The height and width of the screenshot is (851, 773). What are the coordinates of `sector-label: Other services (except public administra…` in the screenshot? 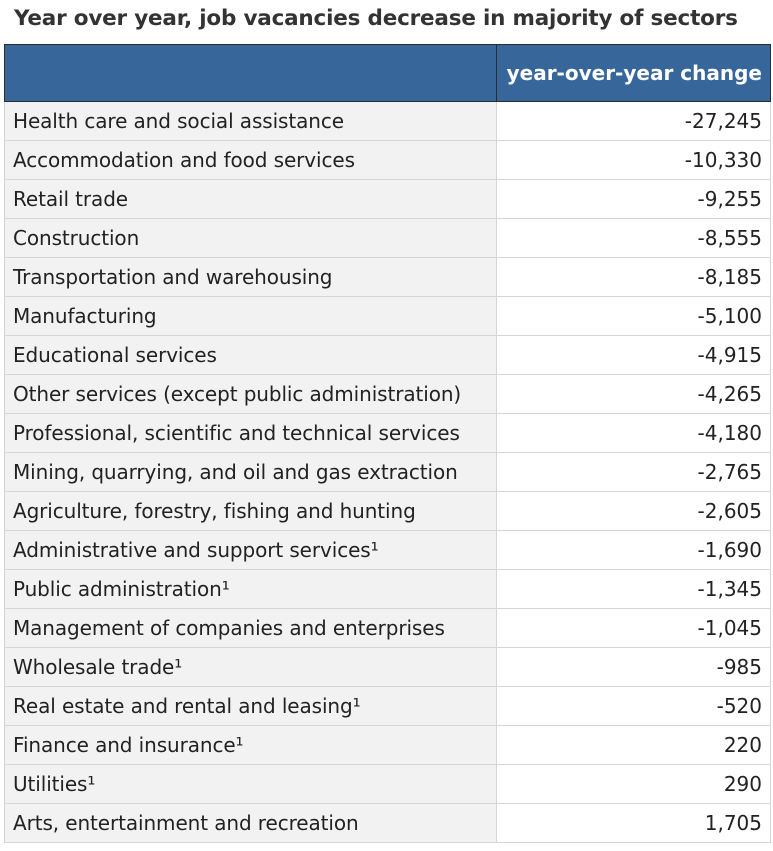 It's located at (250, 394).